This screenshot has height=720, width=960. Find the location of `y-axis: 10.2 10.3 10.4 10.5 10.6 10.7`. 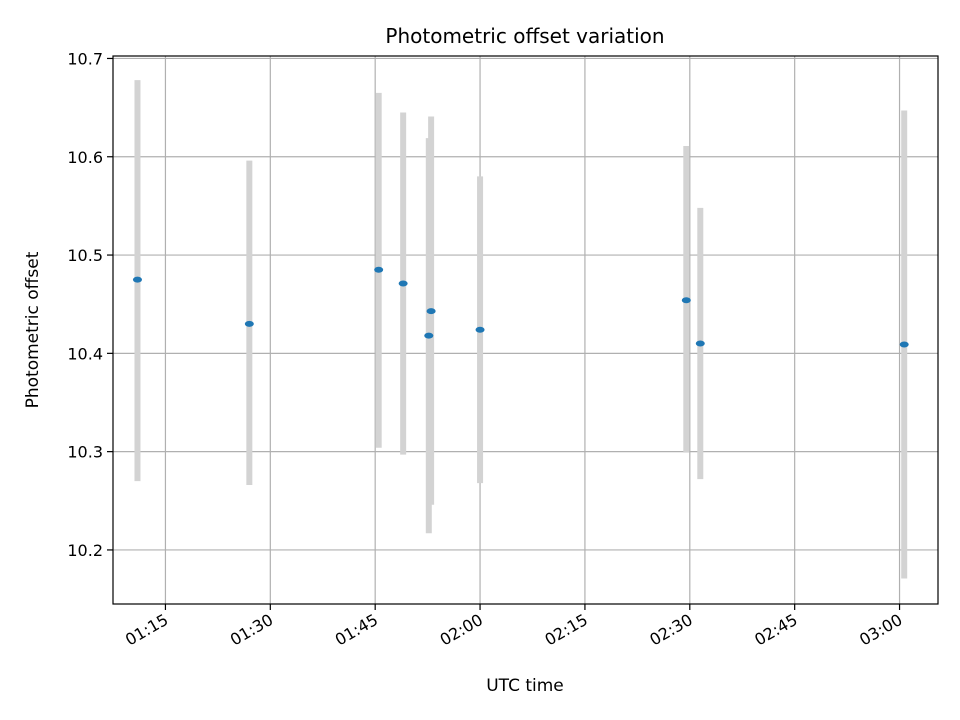

y-axis: 10.2 10.3 10.4 10.5 10.6 10.7 is located at coordinates (90, 304).